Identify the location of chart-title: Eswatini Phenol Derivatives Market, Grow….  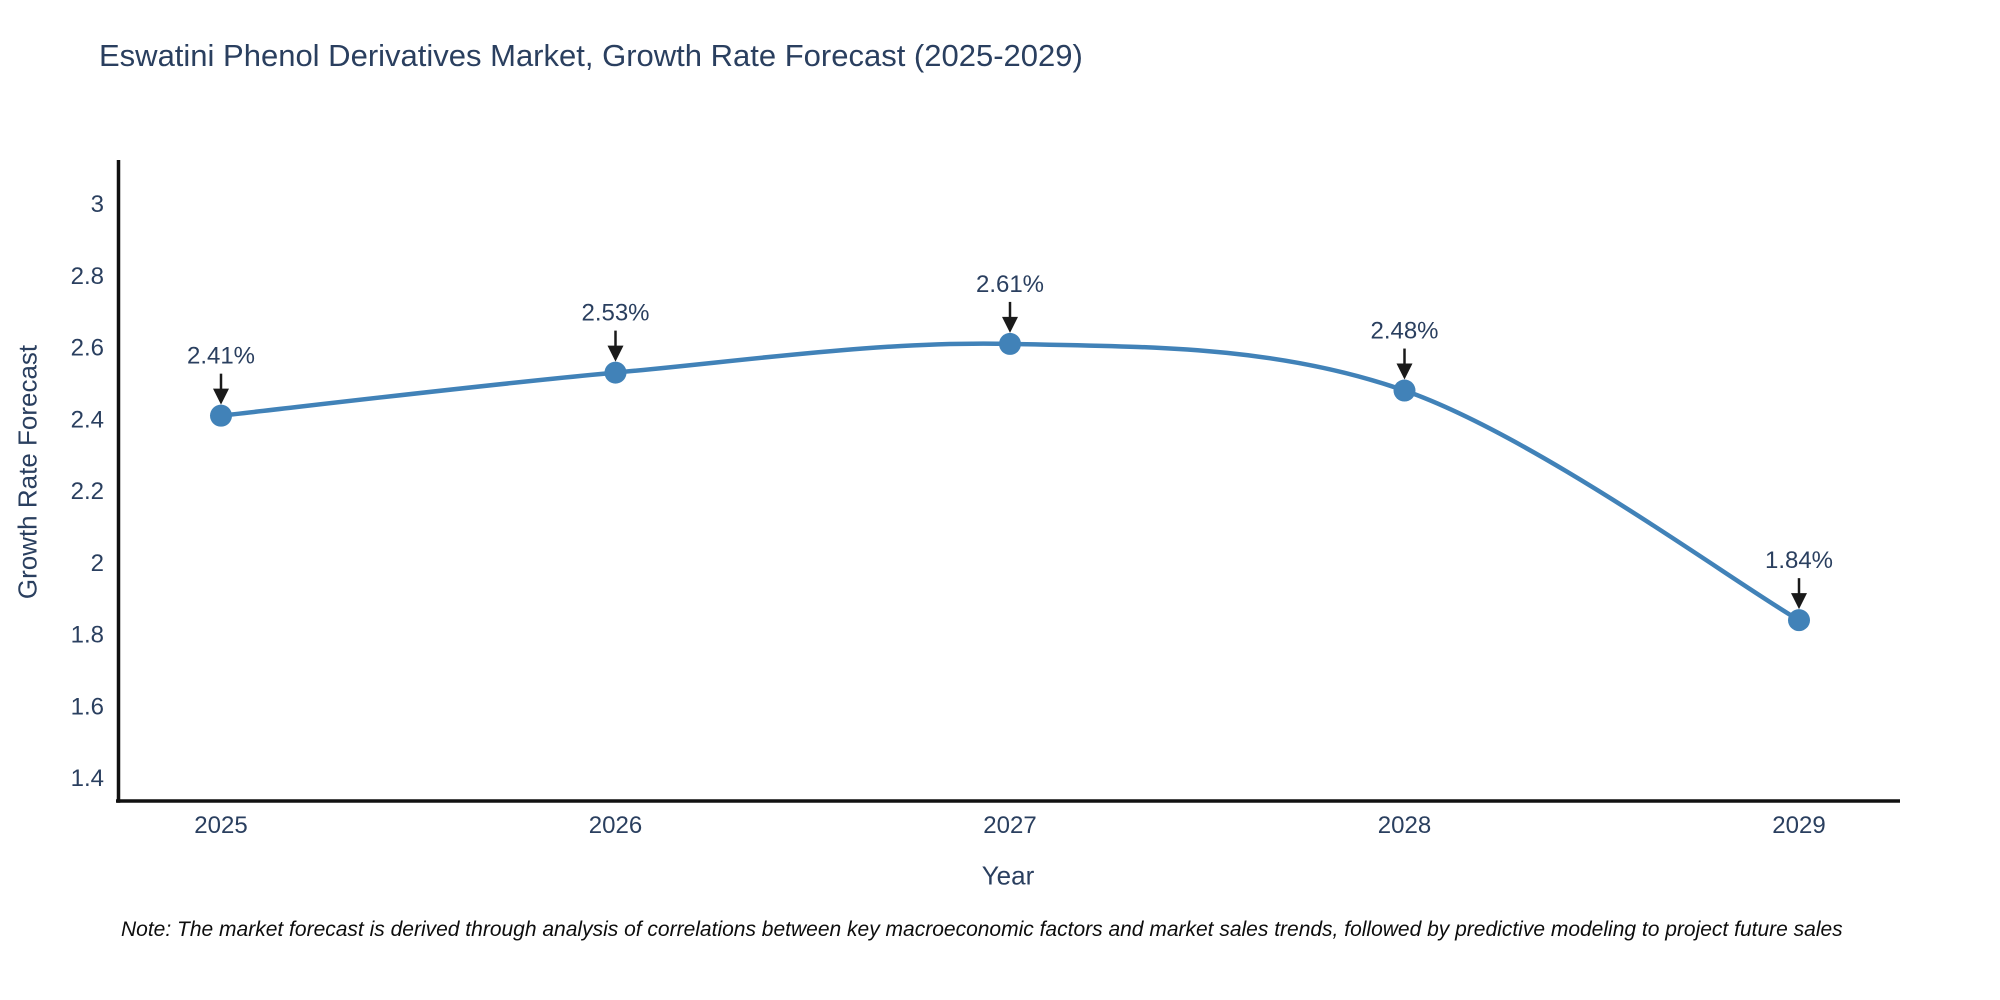
(591, 55).